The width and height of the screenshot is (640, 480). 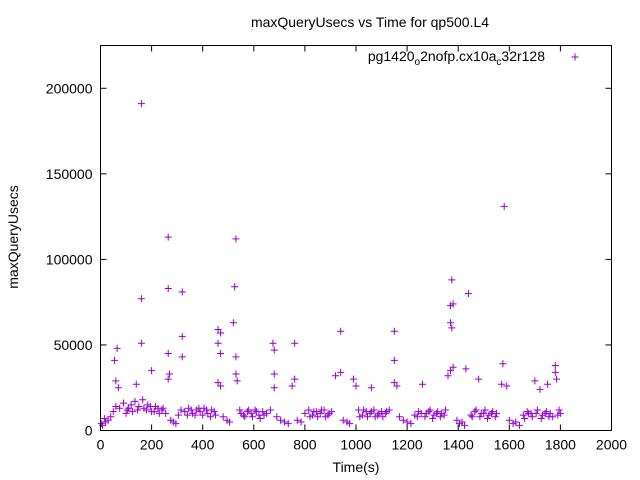 I want to click on x-tick-label: 400, so click(x=203, y=445).